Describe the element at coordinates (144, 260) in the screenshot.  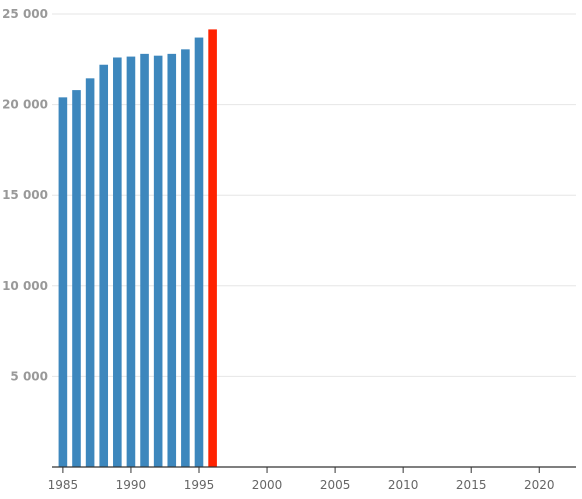
I see `bar-1991` at that location.